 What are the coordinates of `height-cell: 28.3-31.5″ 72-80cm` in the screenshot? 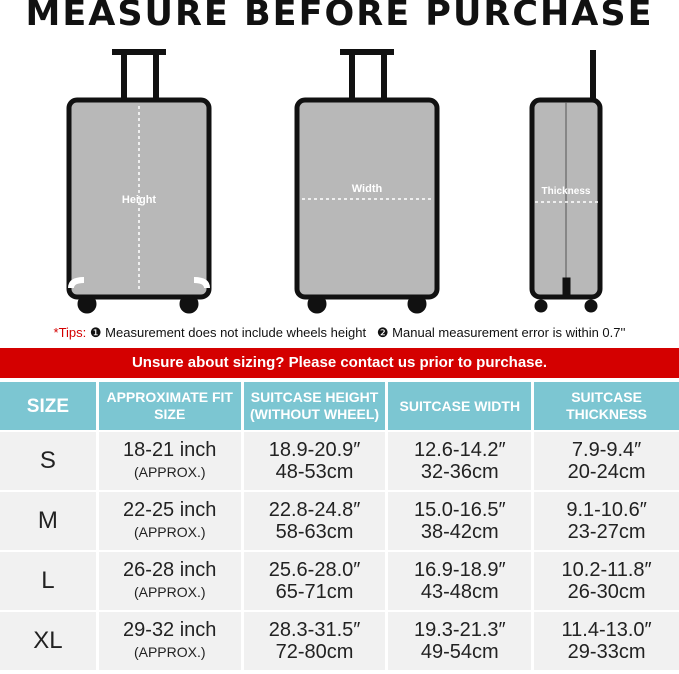 It's located at (314, 641).